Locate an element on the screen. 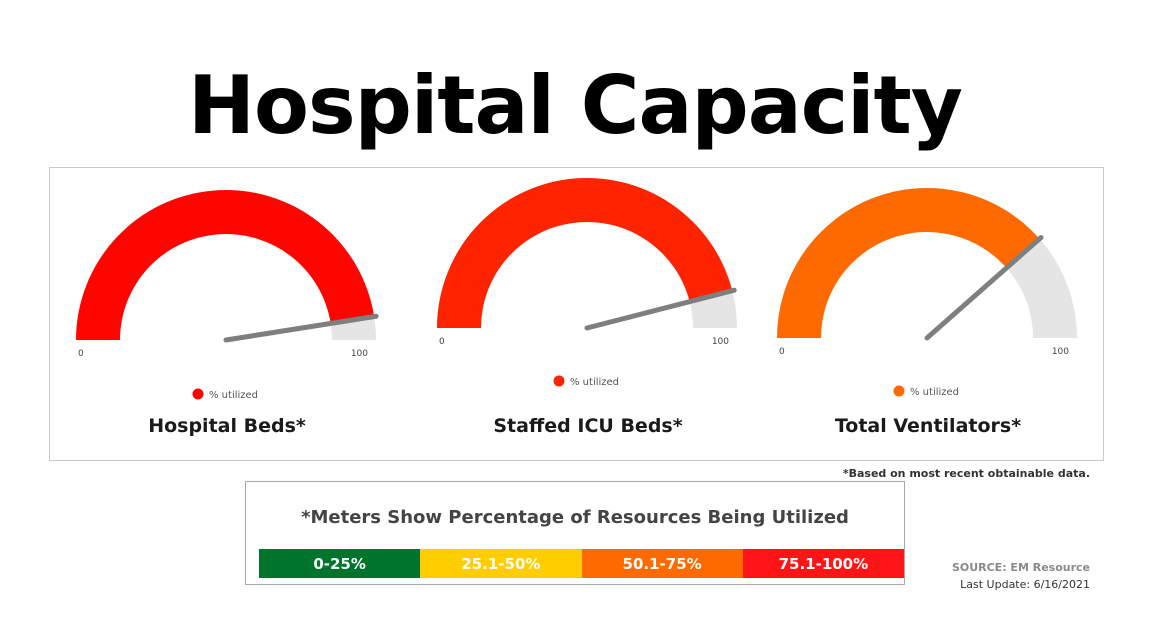 The width and height of the screenshot is (1162, 623). legend-segment-25-50: 25.1-50% is located at coordinates (501, 563).